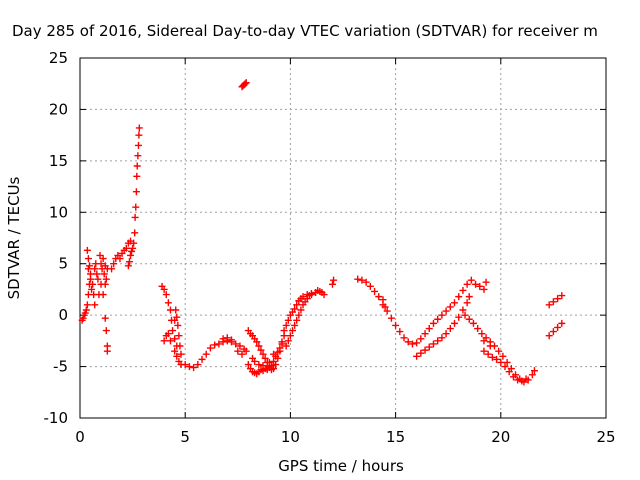  What do you see at coordinates (290, 437) in the screenshot?
I see `x-tick-label: 10` at bounding box center [290, 437].